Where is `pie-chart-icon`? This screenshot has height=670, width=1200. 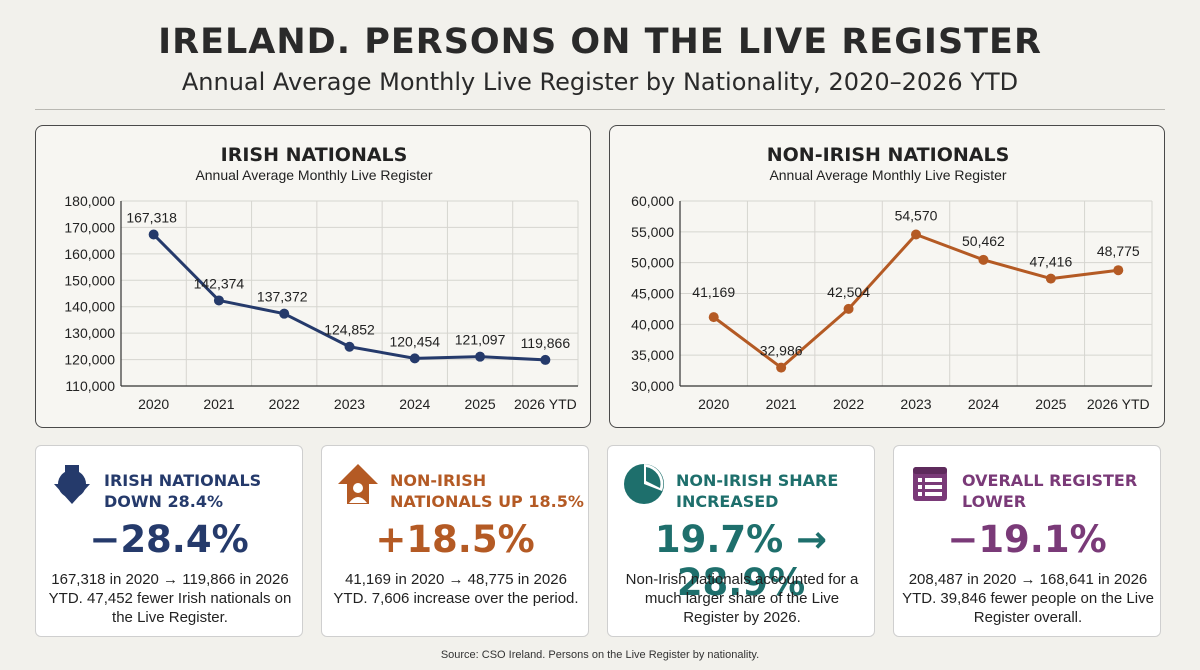
pie-chart-icon is located at coordinates (644, 484).